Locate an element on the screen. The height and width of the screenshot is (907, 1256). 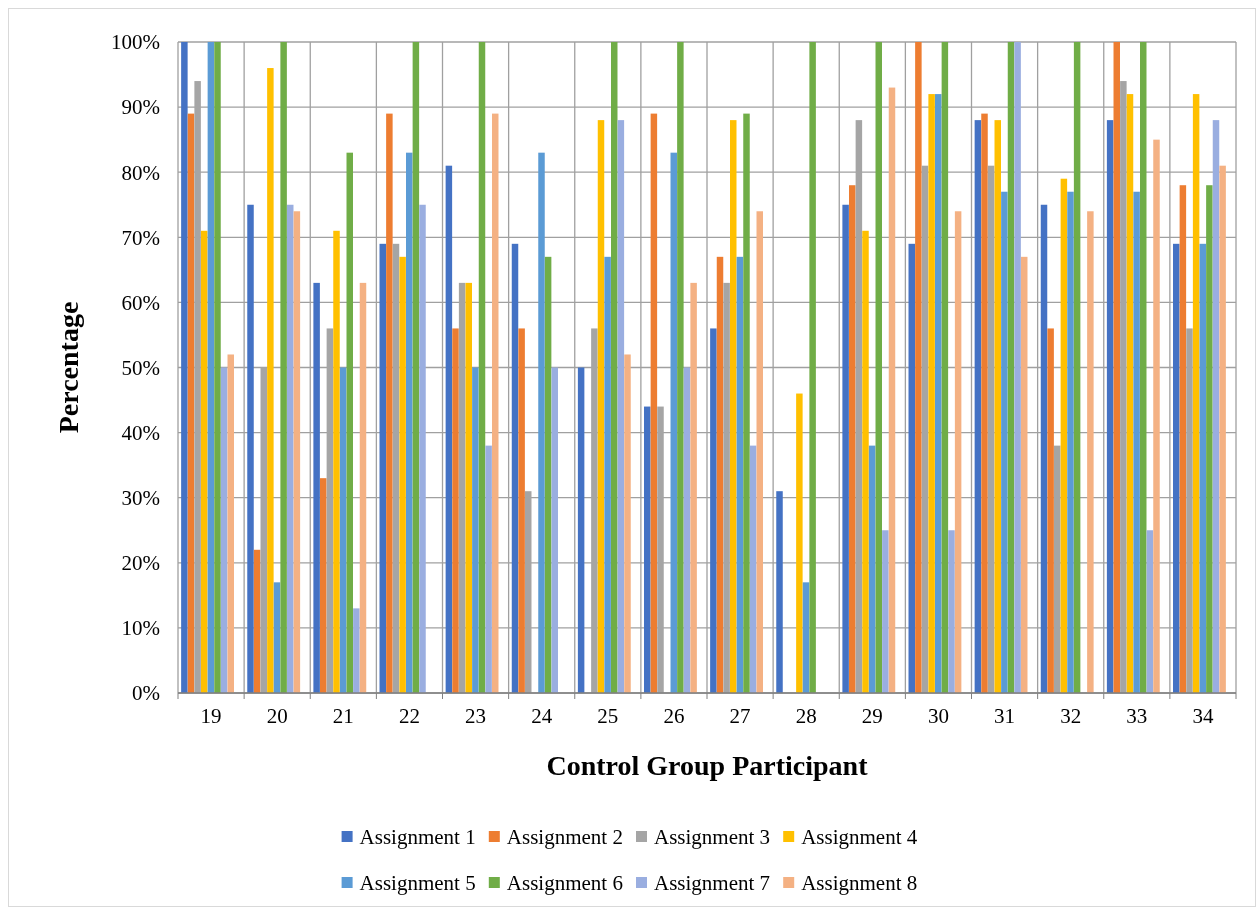
x-tick-label: 25 is located at coordinates (608, 716).